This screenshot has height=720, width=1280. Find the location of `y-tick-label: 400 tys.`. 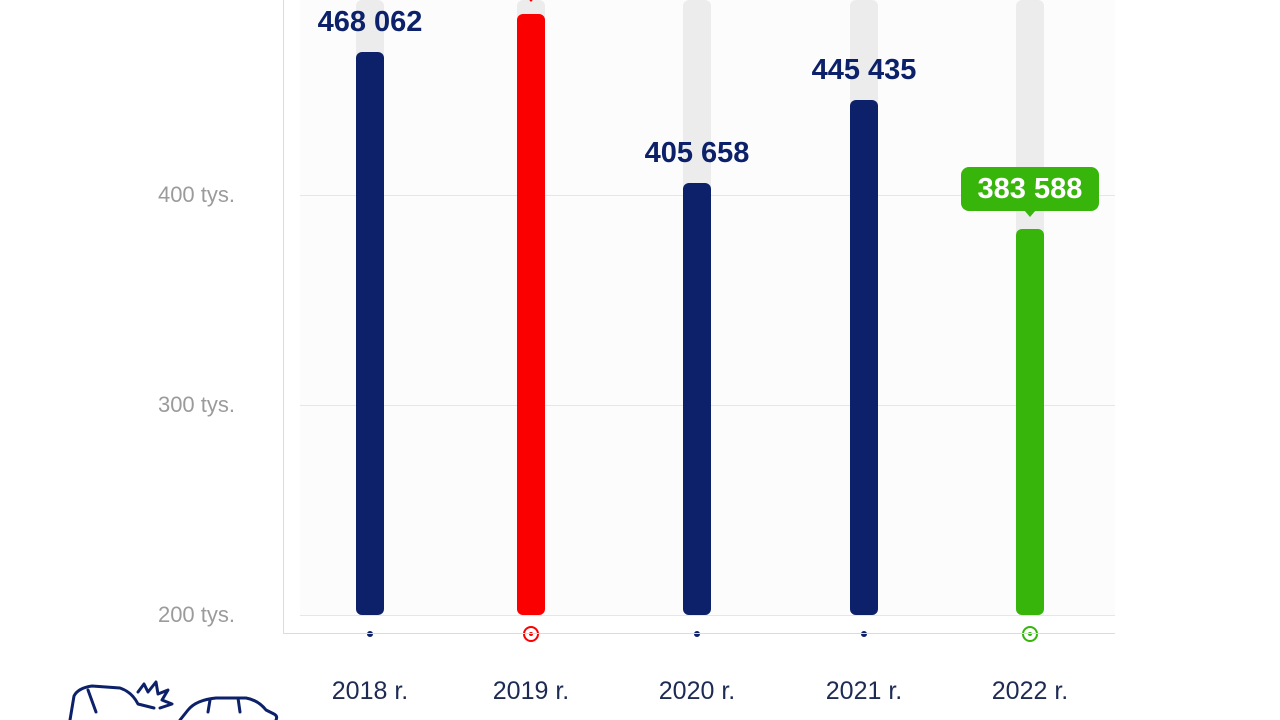

y-tick-label: 400 tys. is located at coordinates (196, 194).